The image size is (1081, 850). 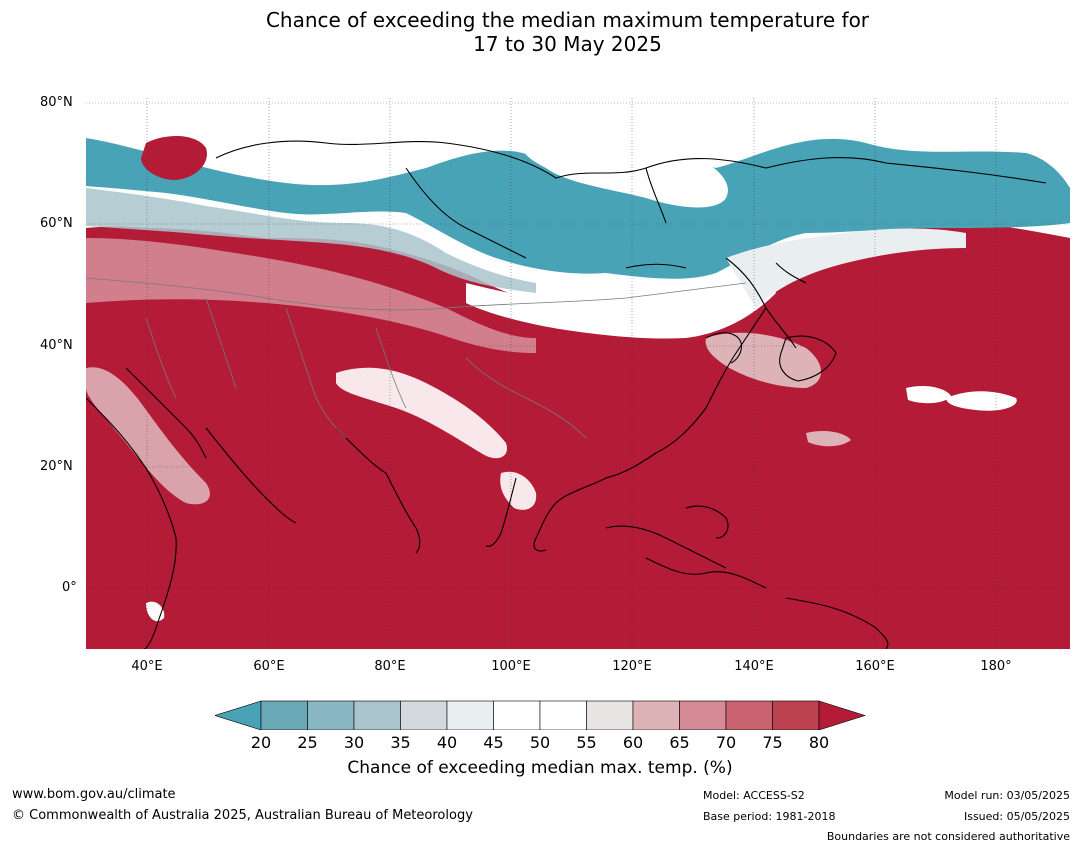 I want to click on japan-pink, so click(x=763, y=360).